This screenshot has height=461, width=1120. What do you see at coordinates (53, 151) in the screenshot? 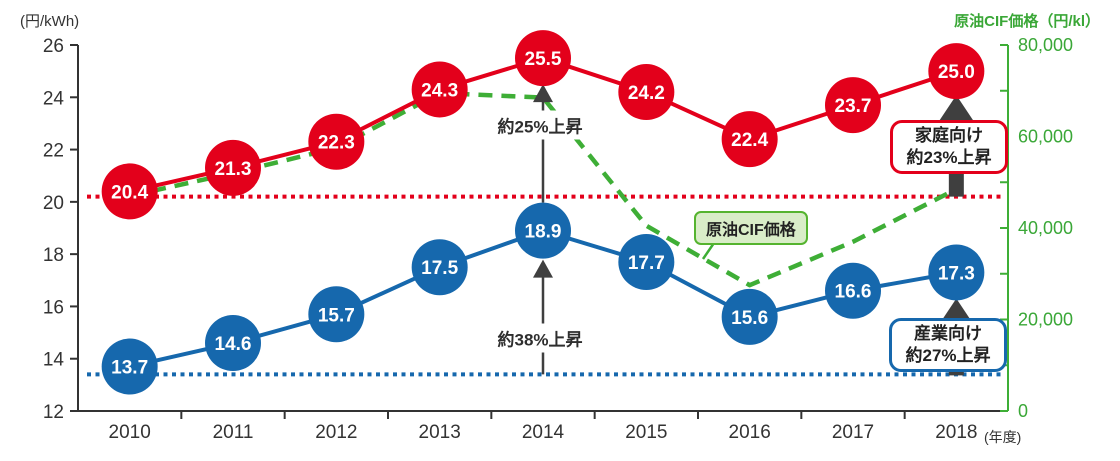
I see `left-axis-tick-label: 22` at bounding box center [53, 151].